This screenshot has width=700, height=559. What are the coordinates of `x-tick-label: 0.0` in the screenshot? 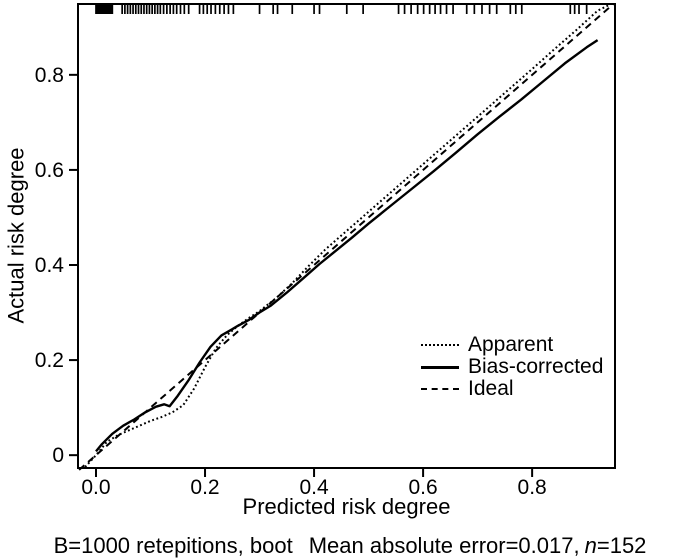 It's located at (95, 487).